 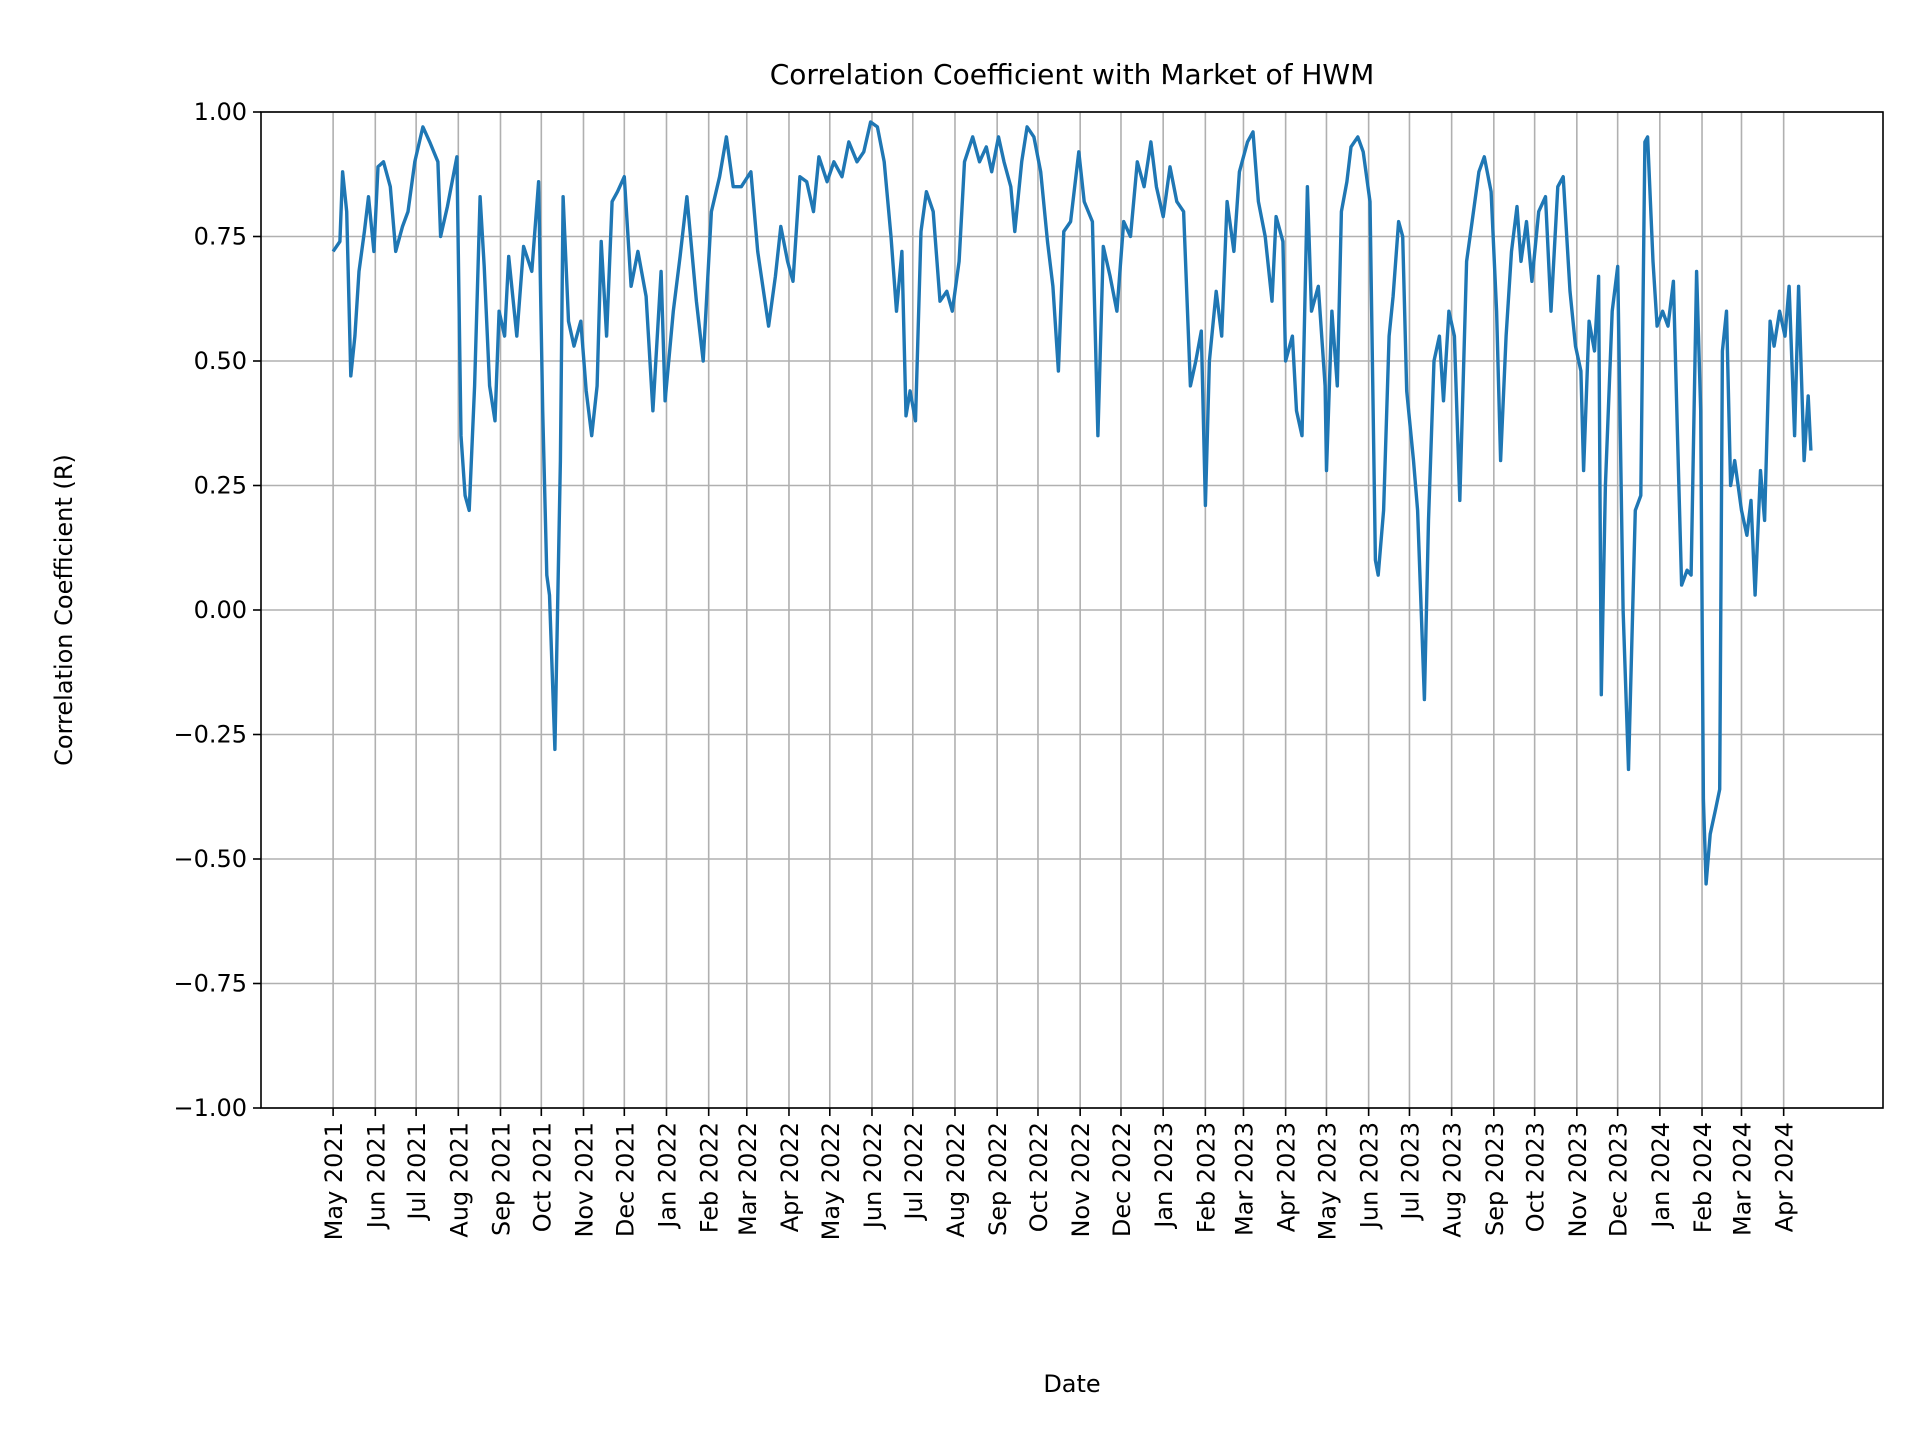 I want to click on x-tick-label: Dec 2022, so click(x=1122, y=1179).